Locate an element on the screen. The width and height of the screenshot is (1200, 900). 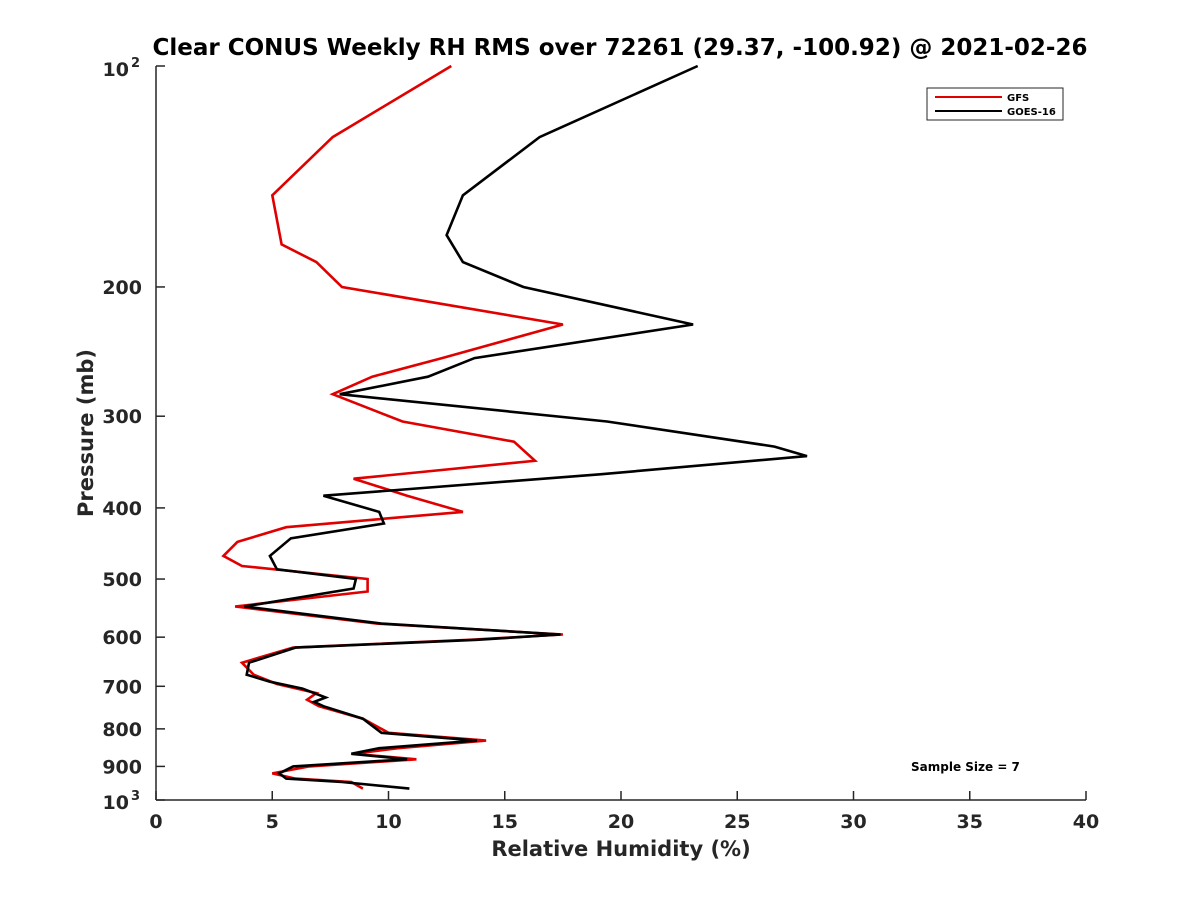
y-tick-label: 700 is located at coordinates (122, 687).